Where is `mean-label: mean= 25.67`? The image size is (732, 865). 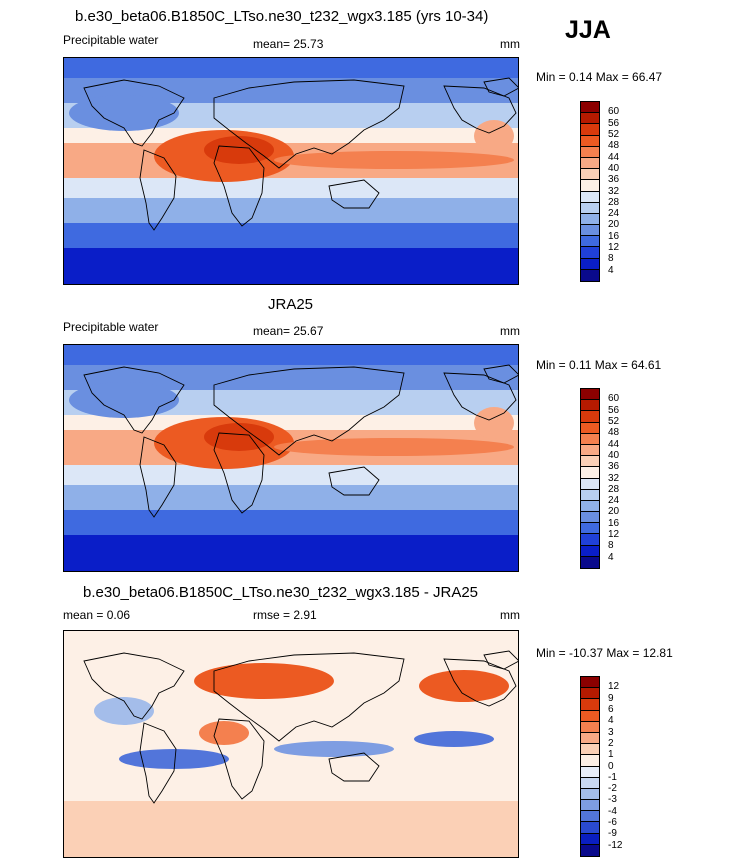
mean-label: mean= 25.67 is located at coordinates (288, 331).